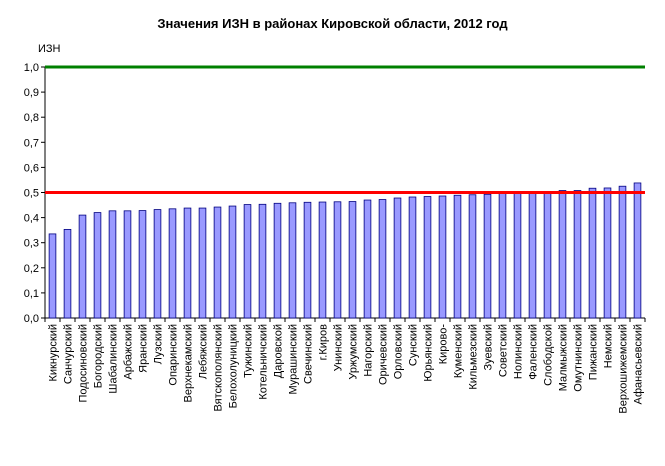 Image resolution: width=665 pixels, height=466 pixels. What do you see at coordinates (444, 344) in the screenshot?
I see `x-tick-label: Кирово-` at bounding box center [444, 344].